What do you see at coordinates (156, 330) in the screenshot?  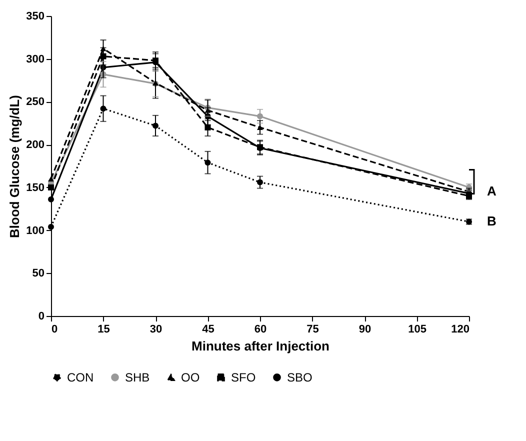 I see `x-tick-label: 30` at bounding box center [156, 330].